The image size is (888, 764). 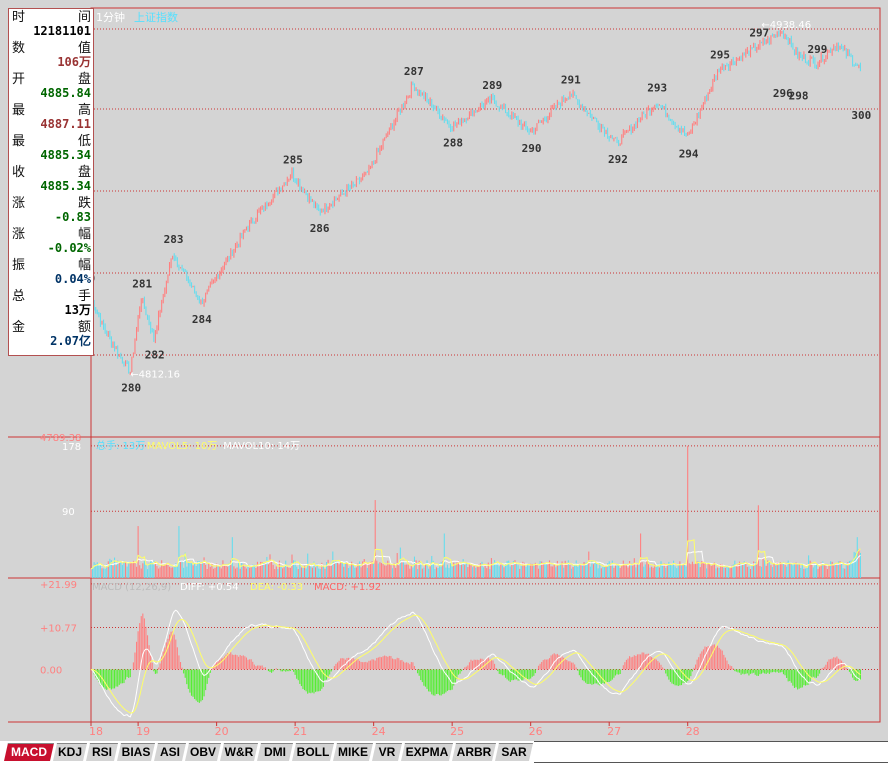 I want to click on x-tick-label: 28, so click(x=693, y=731).